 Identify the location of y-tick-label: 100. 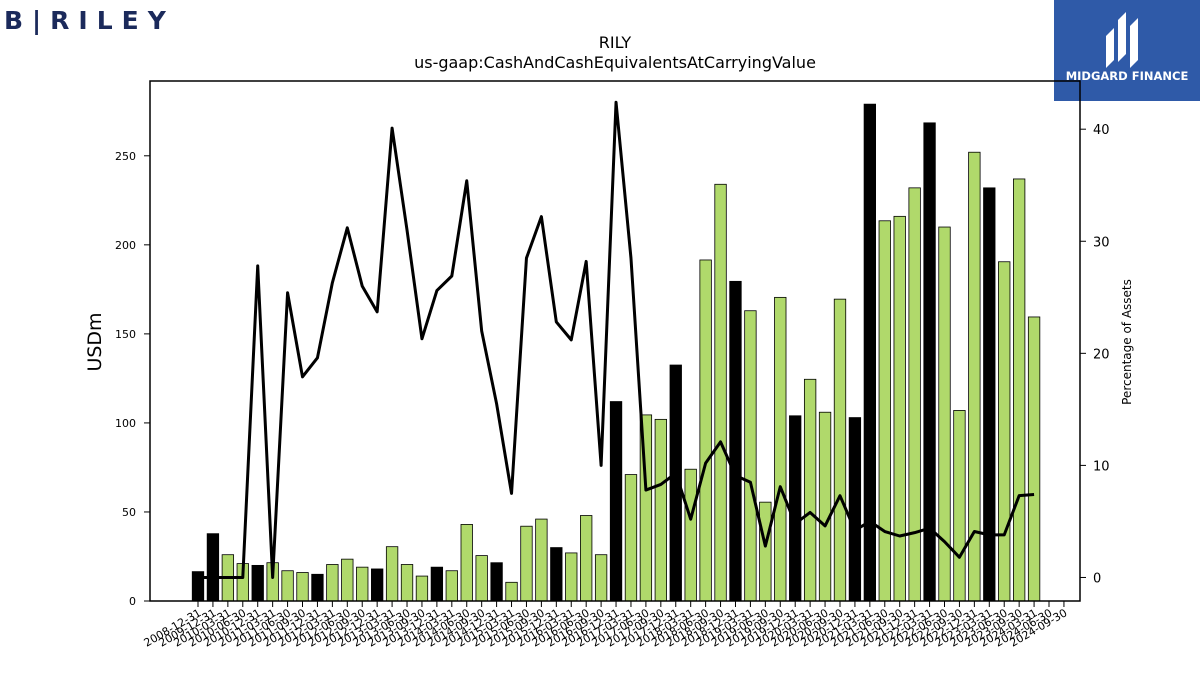
(125, 423).